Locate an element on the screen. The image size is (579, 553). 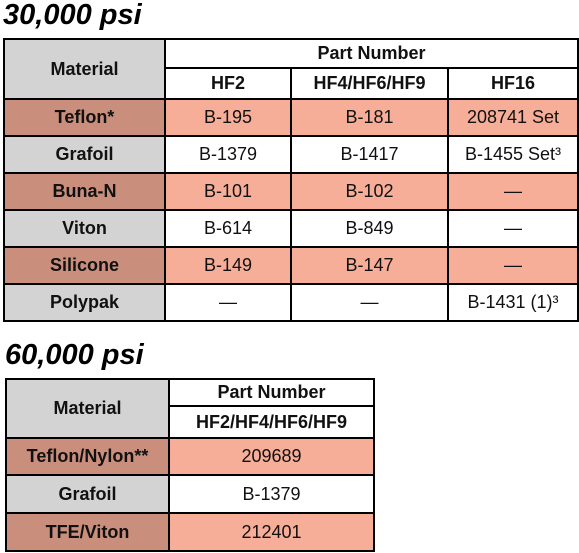
row: Polypak — — B-1431 (1)³ is located at coordinates (291, 302).